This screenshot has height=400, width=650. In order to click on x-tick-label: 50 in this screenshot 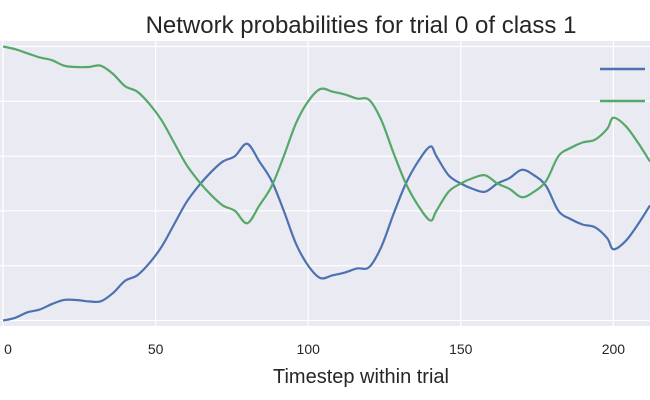, I will do `click(156, 349)`.